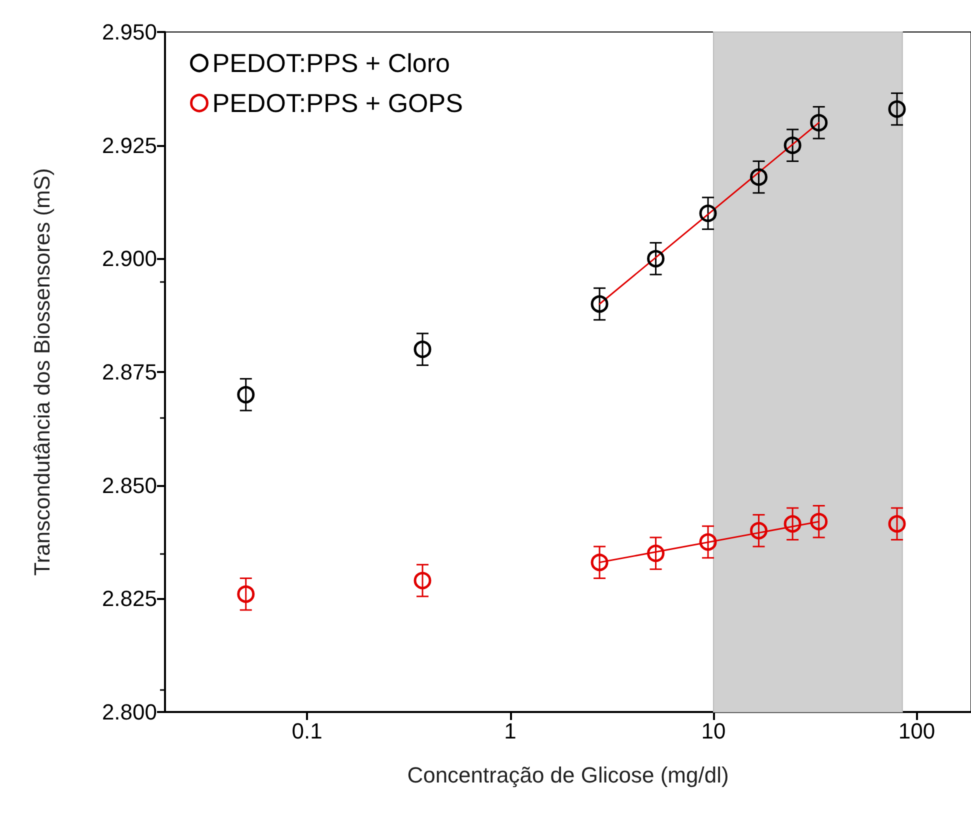 Image resolution: width=971 pixels, height=824 pixels. What do you see at coordinates (129, 372) in the screenshot?
I see `y-tick-label: 2.875` at bounding box center [129, 372].